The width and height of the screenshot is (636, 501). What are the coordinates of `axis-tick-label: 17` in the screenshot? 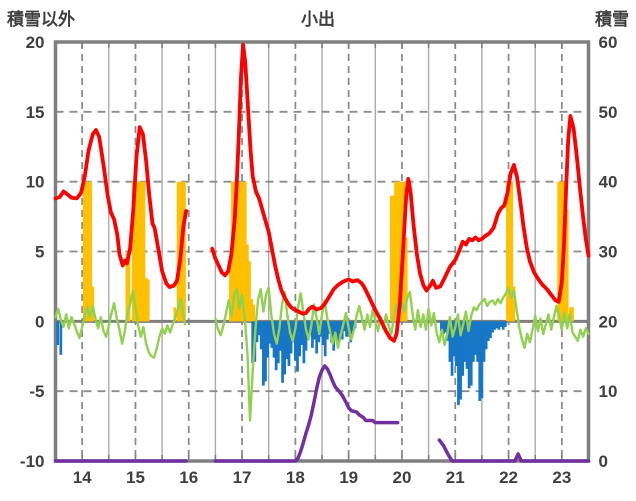 It's located at (242, 477).